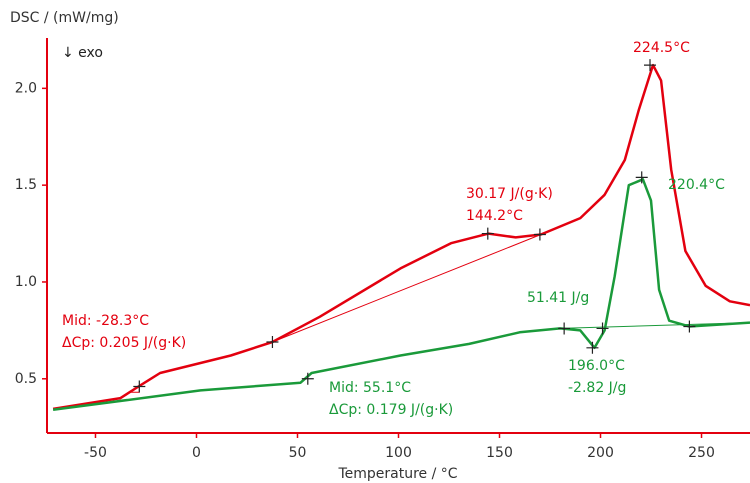 Image resolution: width=750 pixels, height=483 pixels. What do you see at coordinates (509, 194) in the screenshot?
I see `annotation: 30.17 J/(g·K)` at bounding box center [509, 194].